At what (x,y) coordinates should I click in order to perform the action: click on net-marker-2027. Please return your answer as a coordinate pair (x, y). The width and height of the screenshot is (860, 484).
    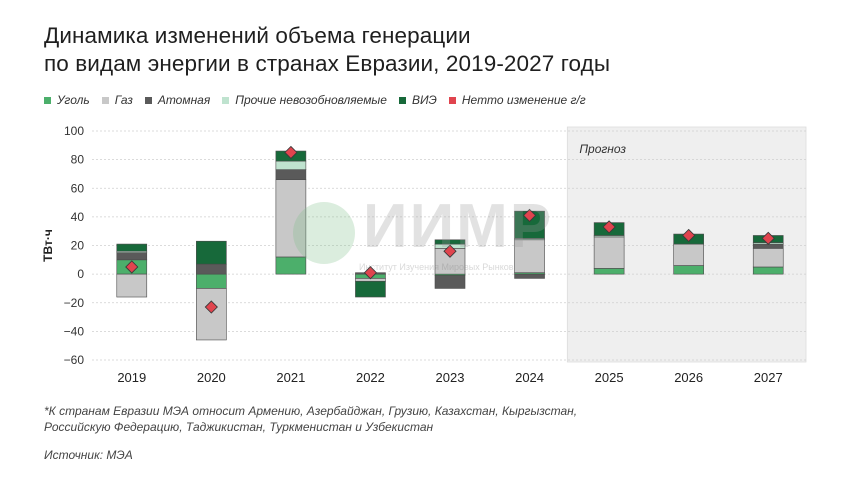
    Looking at the image, I should click on (768, 238).